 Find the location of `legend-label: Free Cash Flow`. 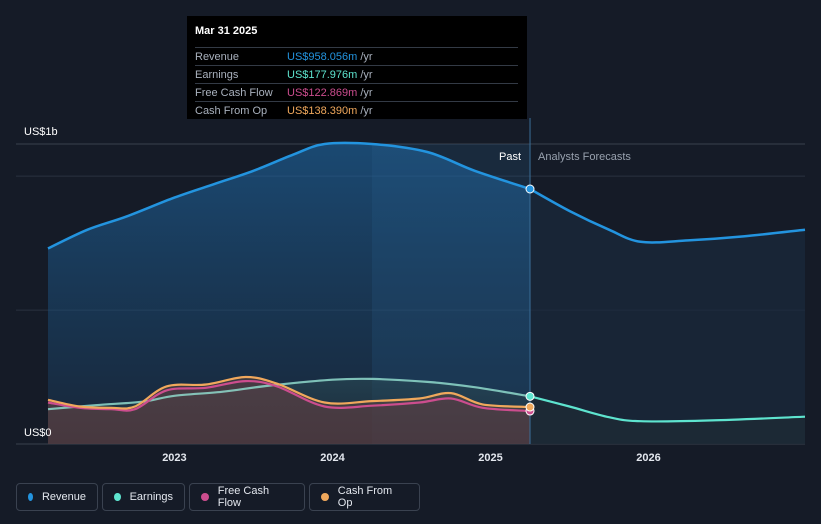

legend-label: Free Cash Flow is located at coordinates (243, 497).